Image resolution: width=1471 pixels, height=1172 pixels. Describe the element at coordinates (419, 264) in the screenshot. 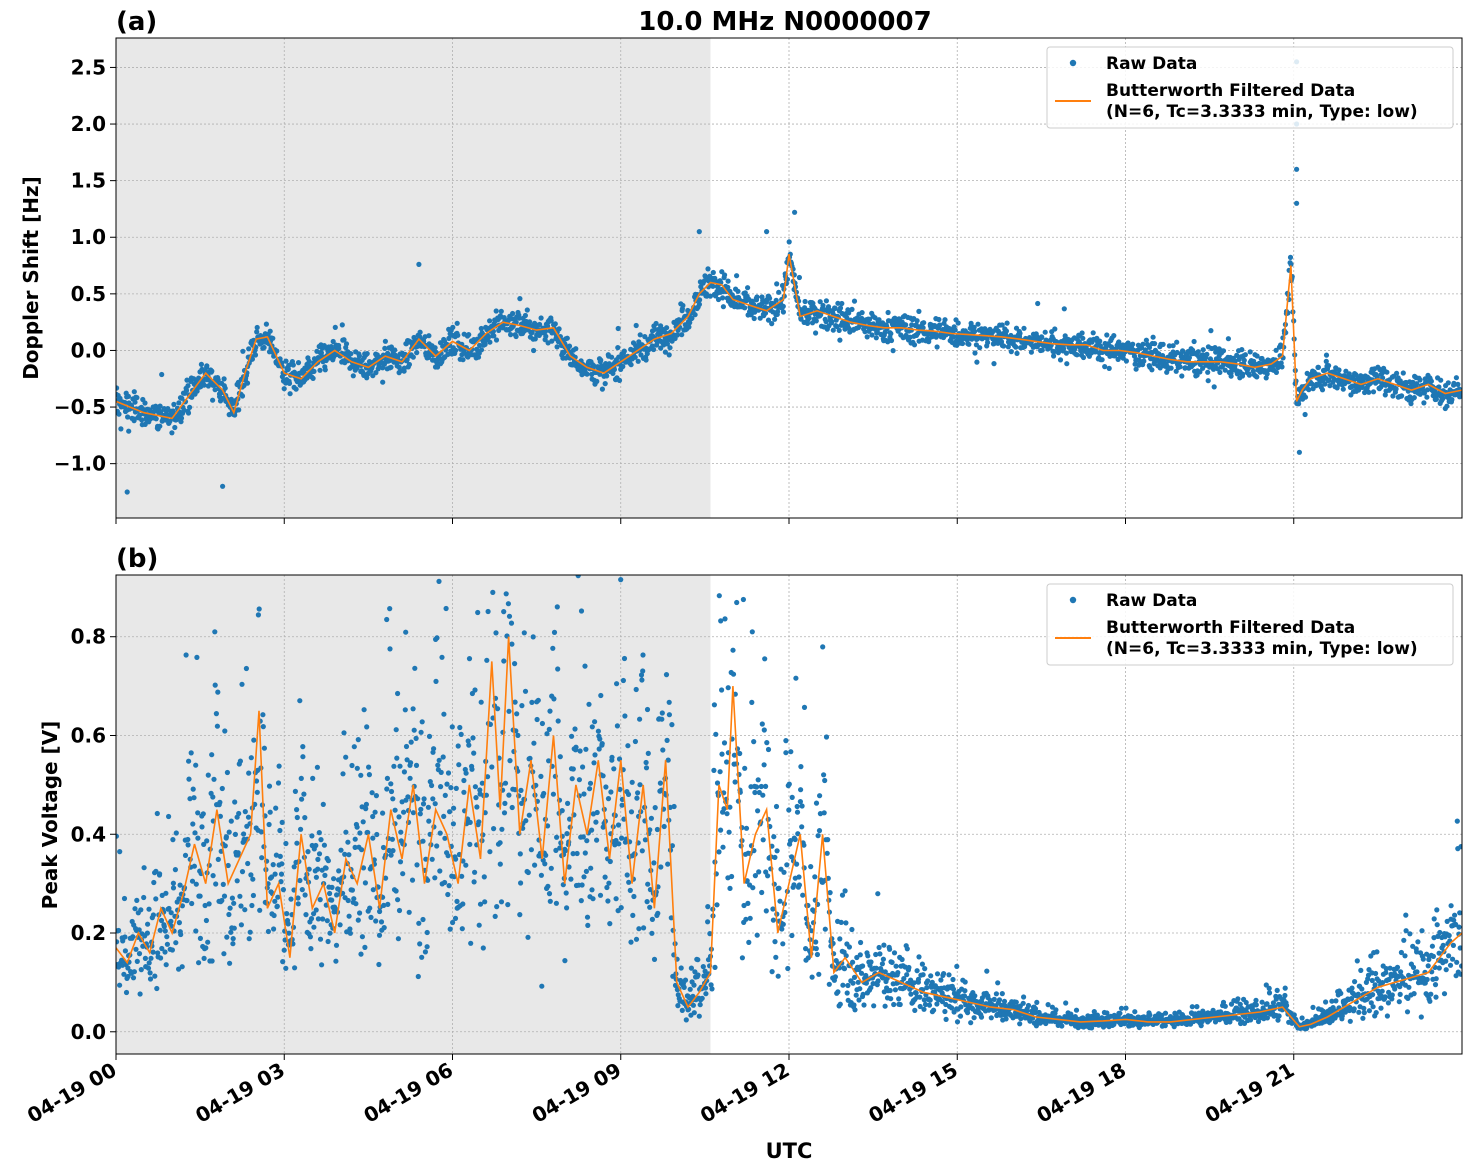

I see `raw-data-spike-point` at that location.